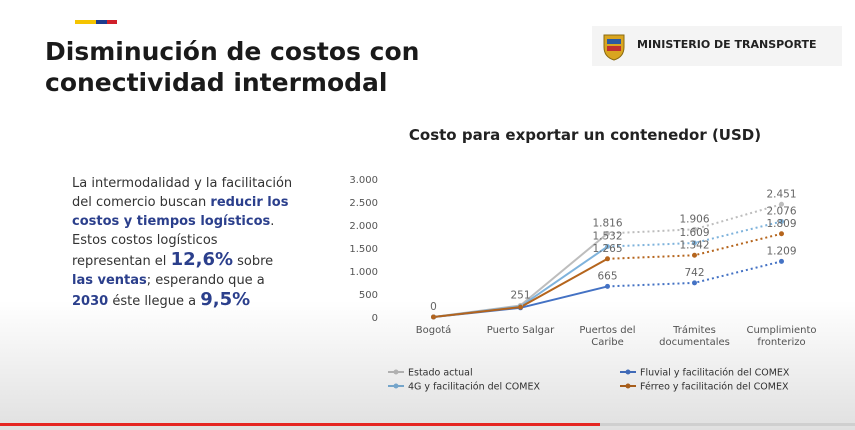 This screenshot has height=430, width=855. I want to click on logo: MINISTERIO DE TRANSPORTE, so click(717, 46).